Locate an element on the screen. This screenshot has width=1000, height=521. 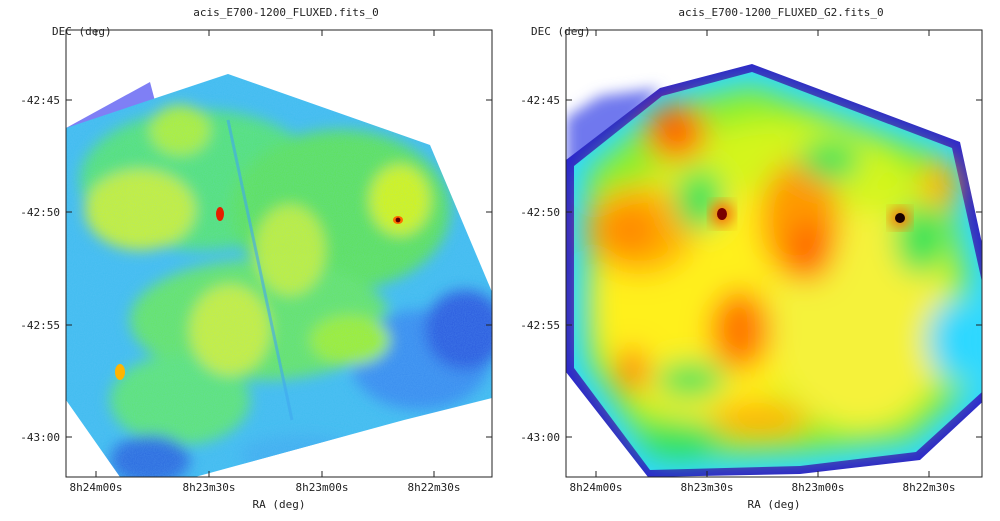
chart-title-right: acis_E700-1200_FLUXED_G2.fits_0 is located at coordinates (780, 12).